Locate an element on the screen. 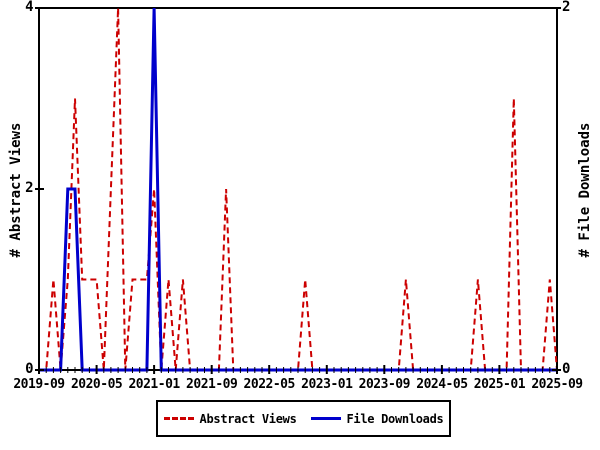 The image size is (600, 450). x-tick-label: 2021-01 is located at coordinates (154, 384).